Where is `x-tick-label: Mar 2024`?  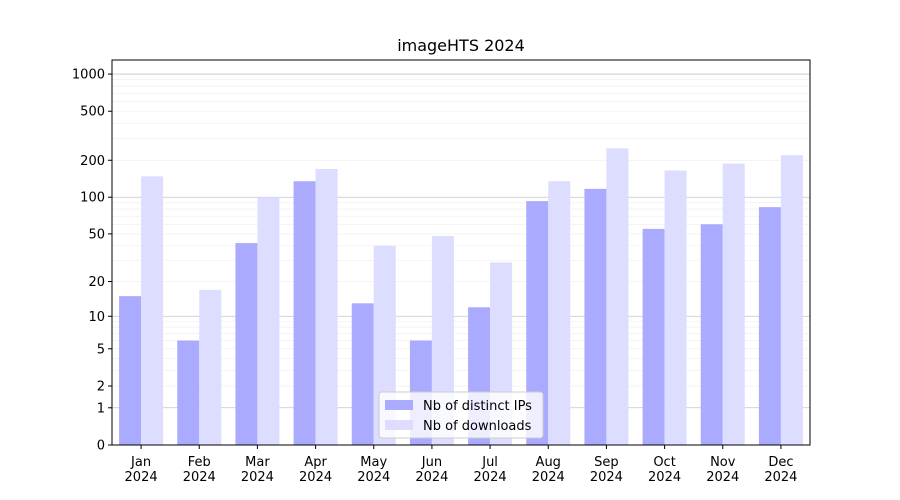
x-tick-label: Mar 2024 is located at coordinates (257, 470).